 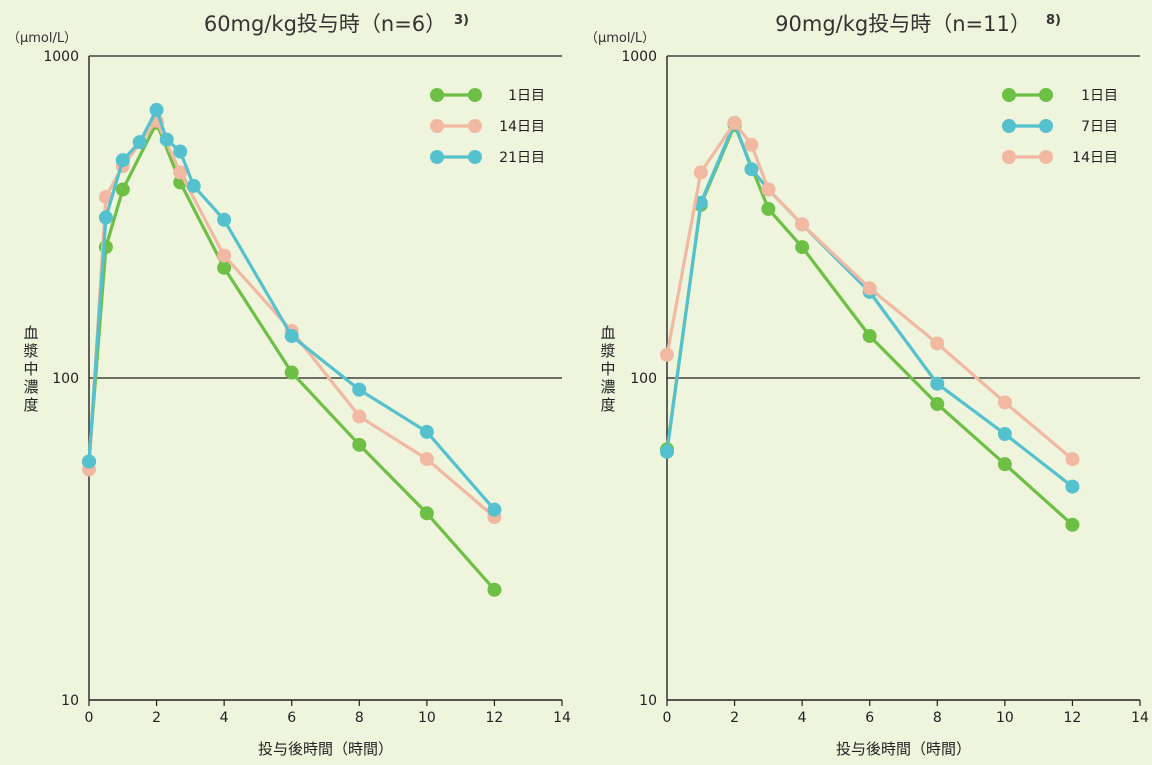 What do you see at coordinates (903, 24) in the screenshot?
I see `chart-title: 90mg/kg投与時（n=11）` at bounding box center [903, 24].